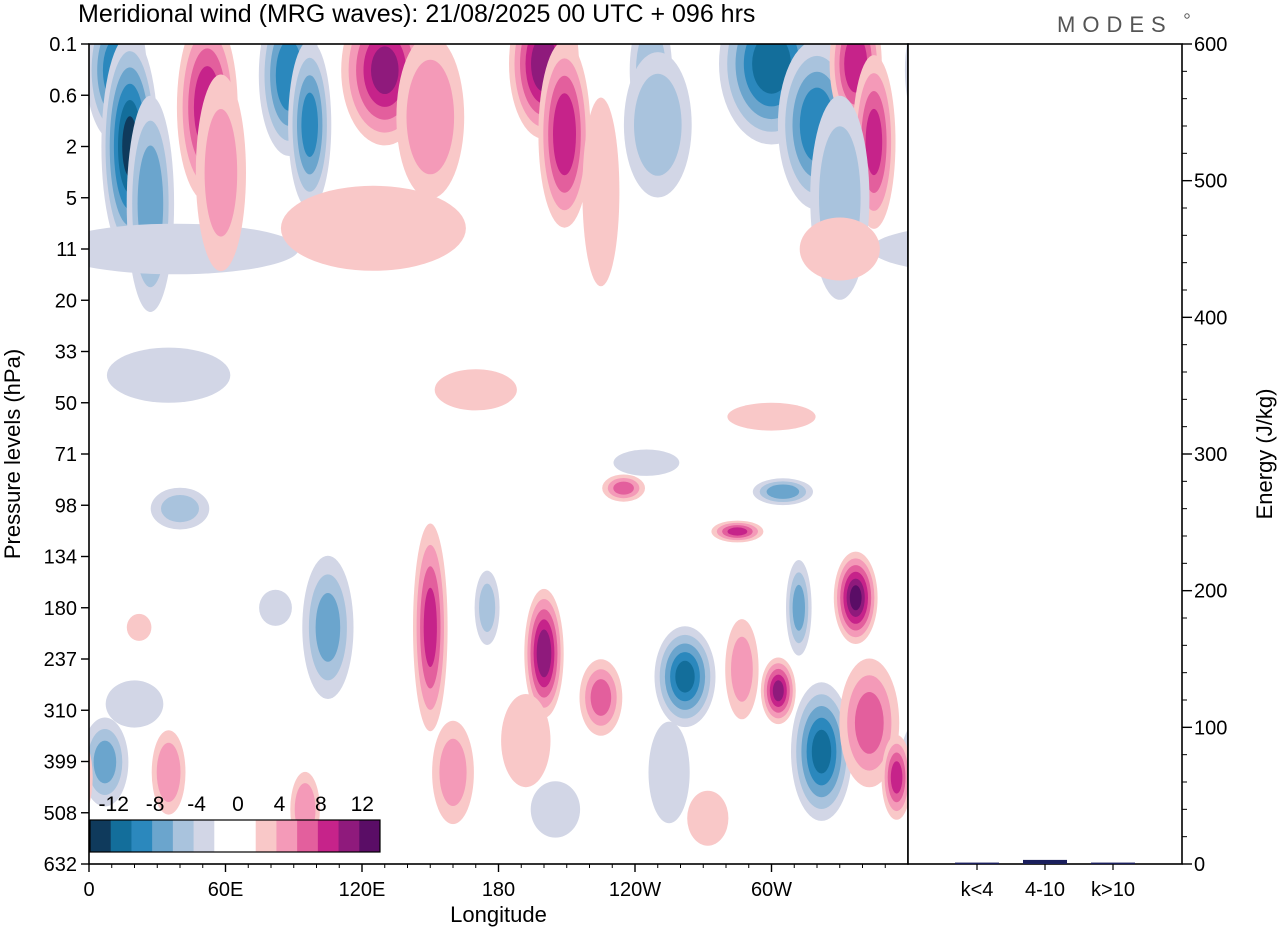 The height and width of the screenshot is (935, 1280). Describe the element at coordinates (196, 804) in the screenshot. I see `colorbar-label: -4` at that location.